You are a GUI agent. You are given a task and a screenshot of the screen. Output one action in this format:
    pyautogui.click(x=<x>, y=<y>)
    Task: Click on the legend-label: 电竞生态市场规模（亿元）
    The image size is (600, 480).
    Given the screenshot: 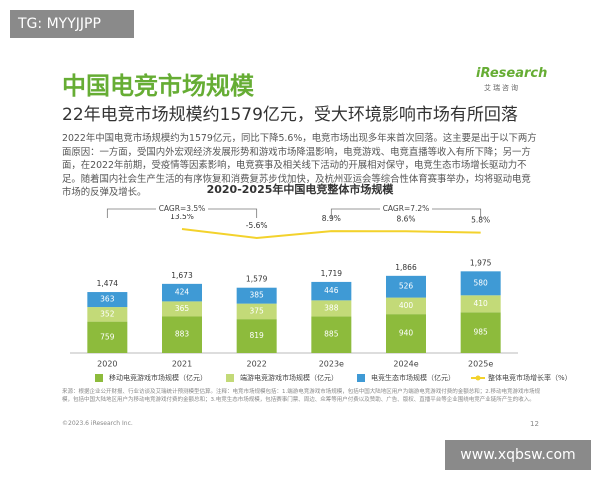 What is the action you would take?
    pyautogui.click(x=413, y=377)
    